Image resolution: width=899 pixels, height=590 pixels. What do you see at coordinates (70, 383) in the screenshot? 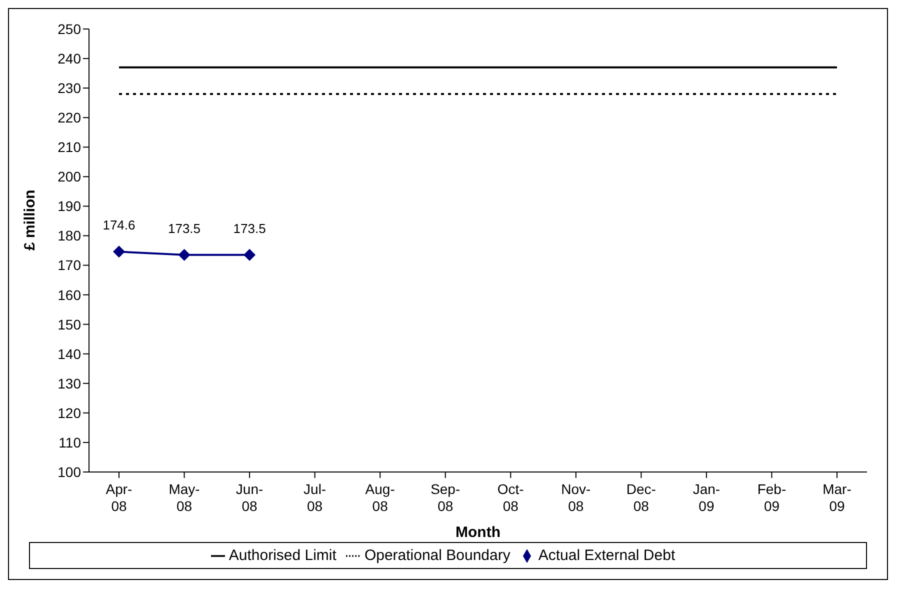
I see `y-tick-label: 130` at bounding box center [70, 383].